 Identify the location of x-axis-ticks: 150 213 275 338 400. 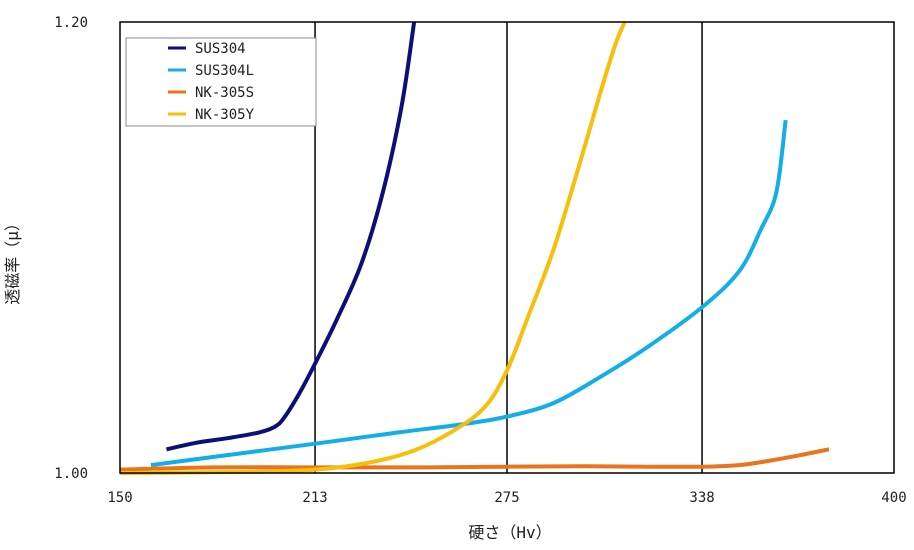
(506, 498).